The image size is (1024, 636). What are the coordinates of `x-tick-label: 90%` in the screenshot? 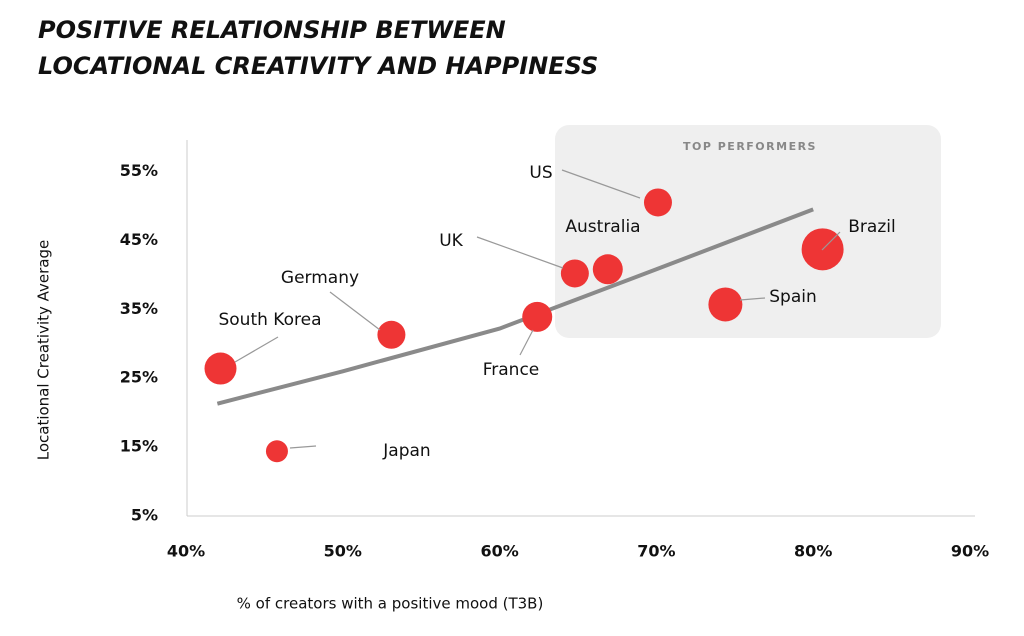 It's located at (970, 551).